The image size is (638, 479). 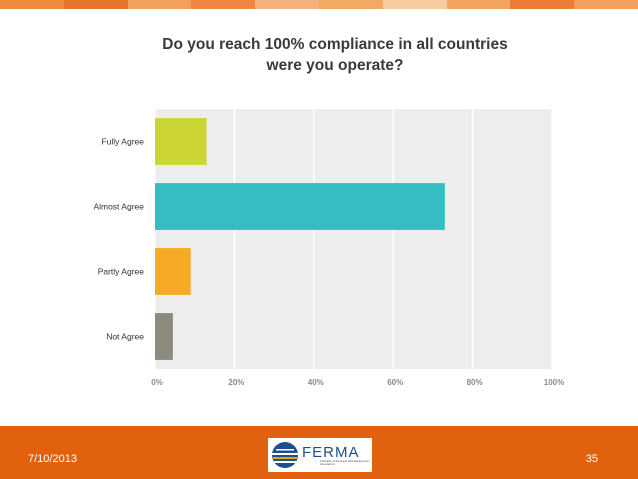 I want to click on category-label: Fully Agree, so click(x=122, y=142).